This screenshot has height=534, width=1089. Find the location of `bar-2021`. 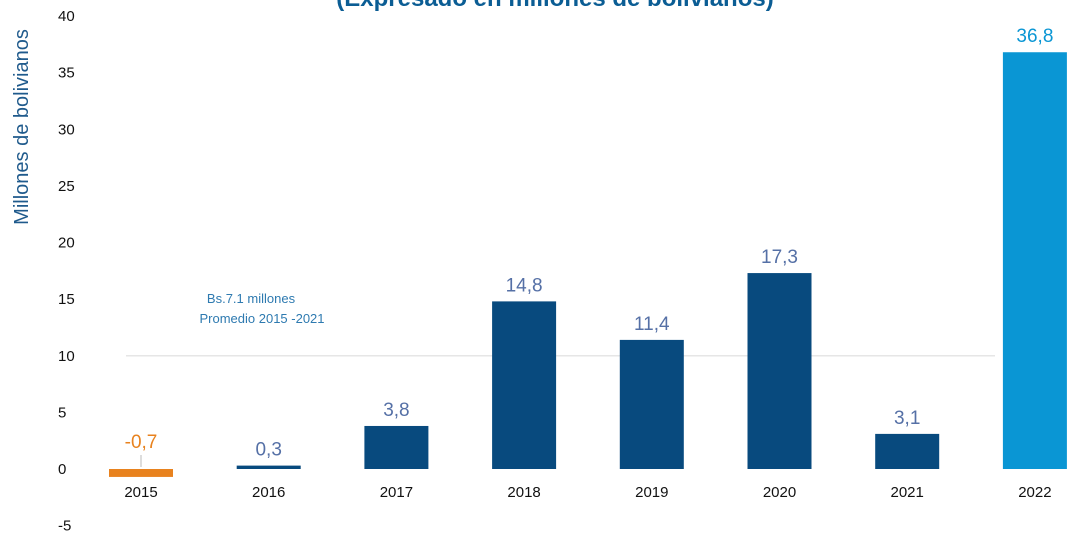

bar-2021 is located at coordinates (907, 451).